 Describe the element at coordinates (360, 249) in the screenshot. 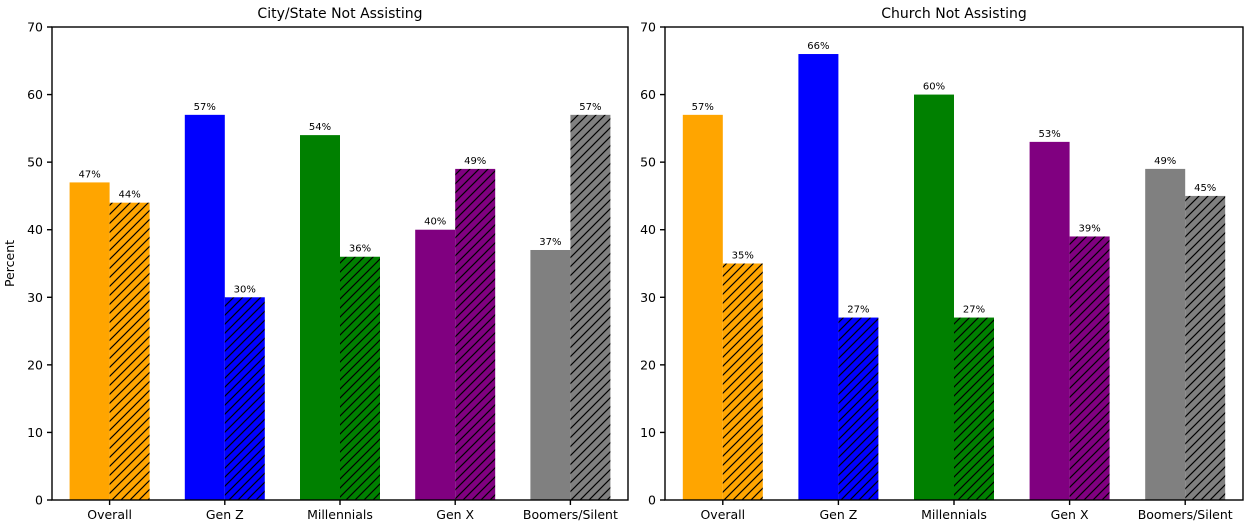

I see `value-label-hatched-millennials: 36%` at that location.